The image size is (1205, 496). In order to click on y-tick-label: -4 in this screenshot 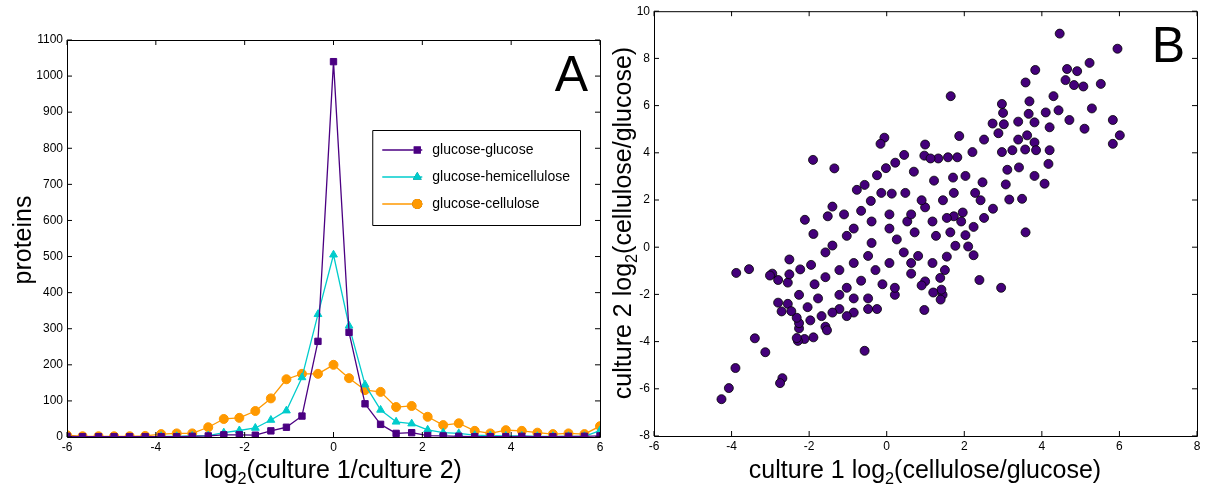, I will do `click(645, 340)`.